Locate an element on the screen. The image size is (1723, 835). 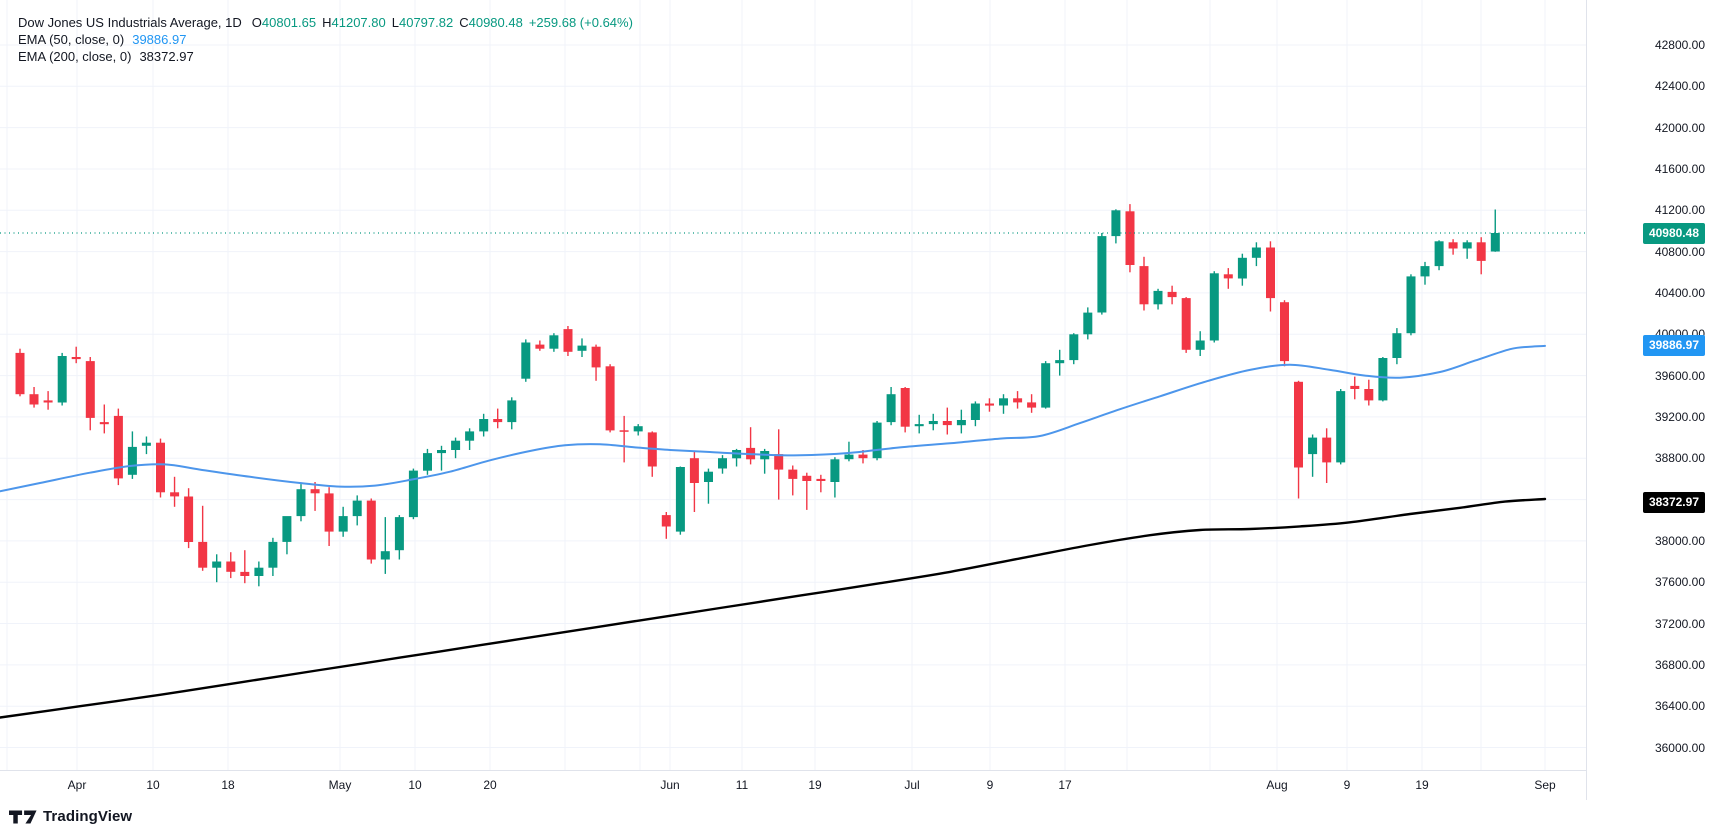
price-tick-label: 40400.00 is located at coordinates (1679, 292).